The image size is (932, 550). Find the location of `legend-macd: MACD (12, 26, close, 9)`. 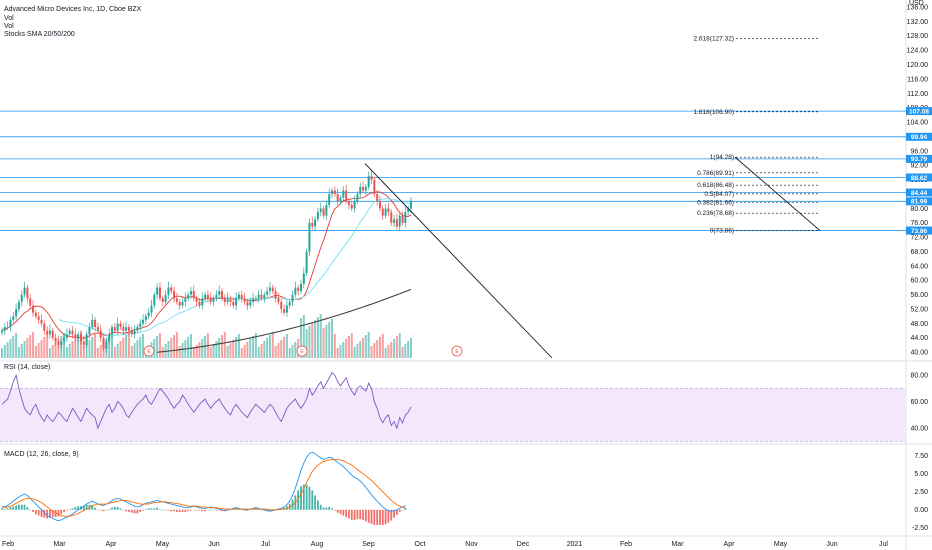

legend-macd: MACD (12, 26, close, 9) is located at coordinates (41, 454).